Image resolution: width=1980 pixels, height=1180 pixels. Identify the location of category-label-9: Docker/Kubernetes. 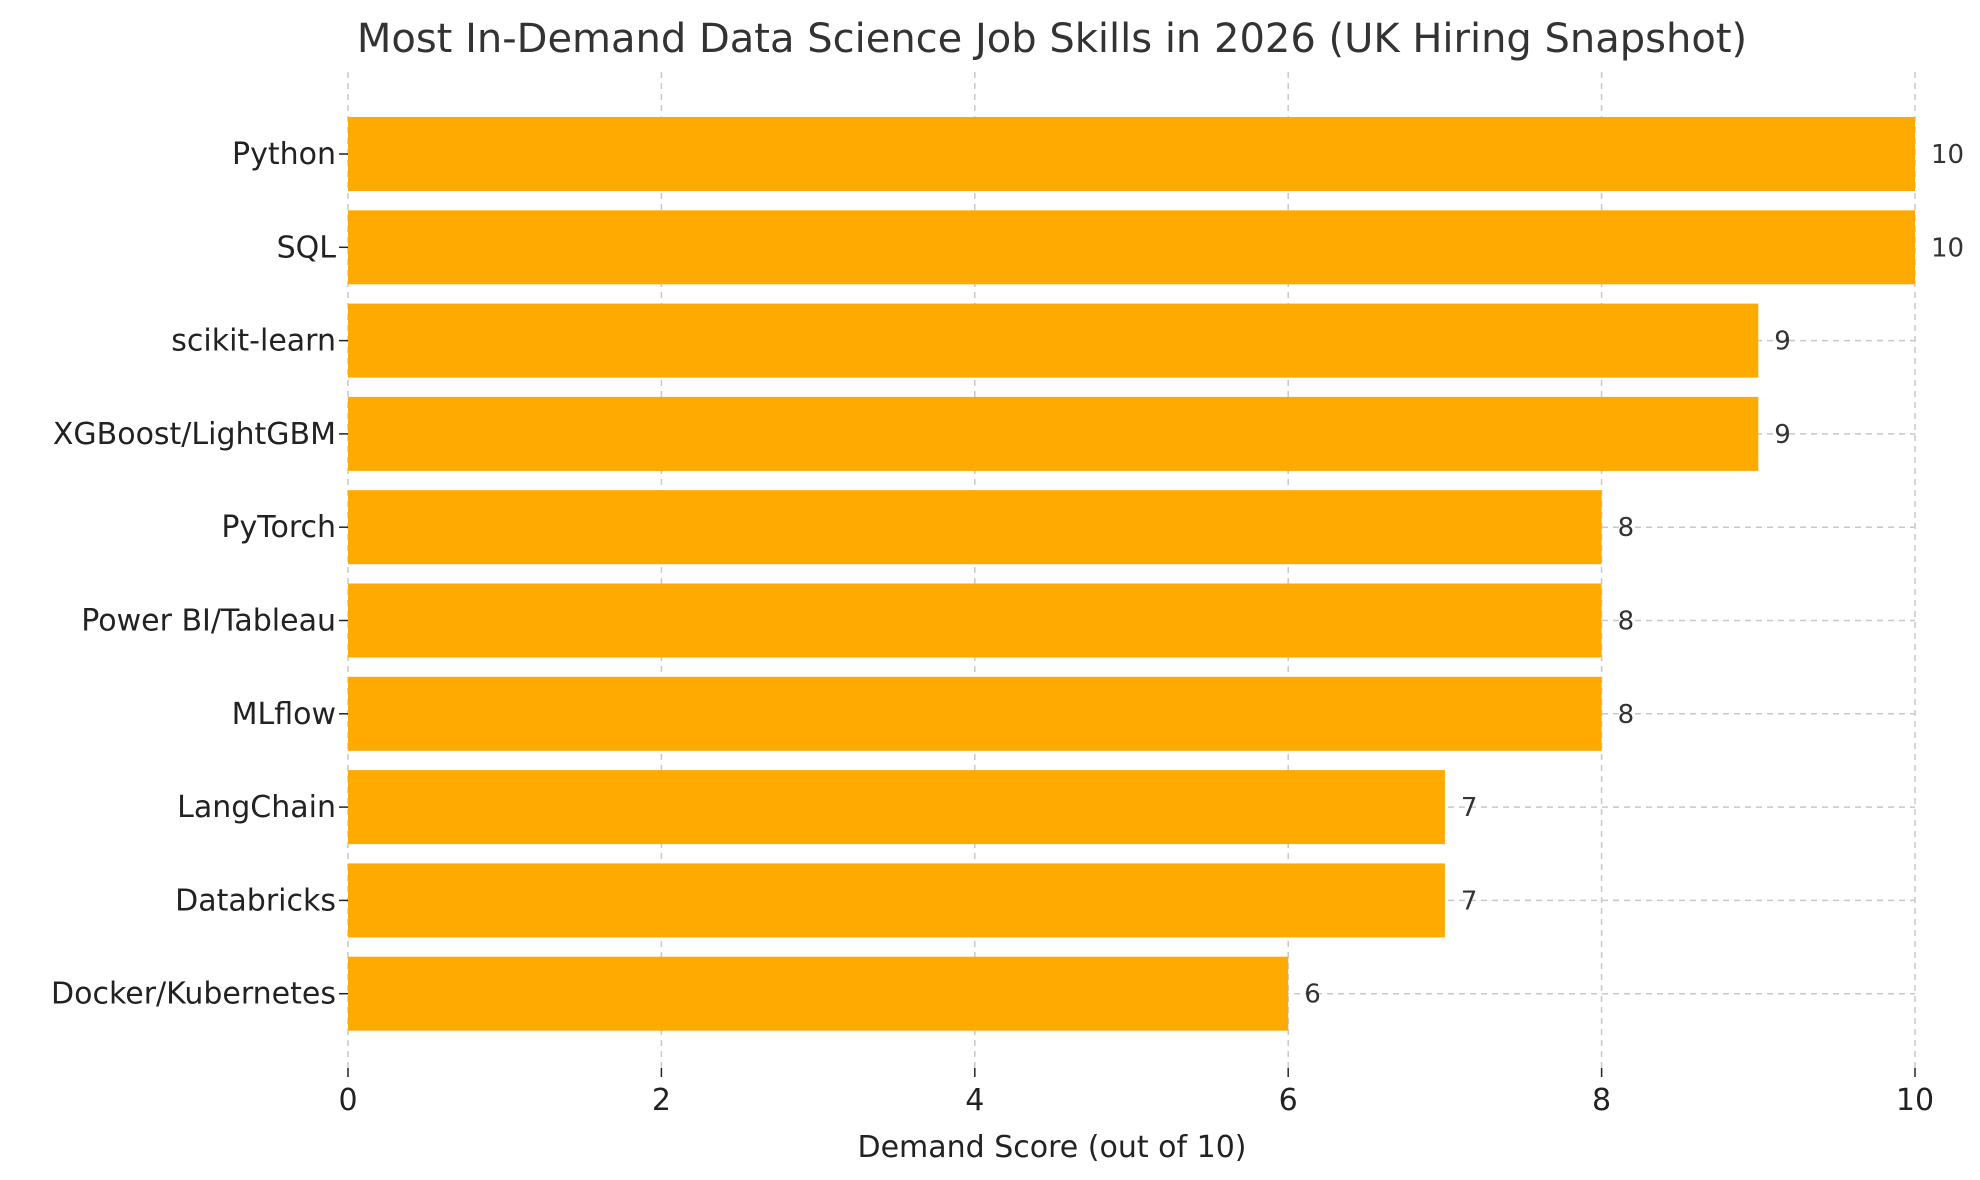
(193, 994).